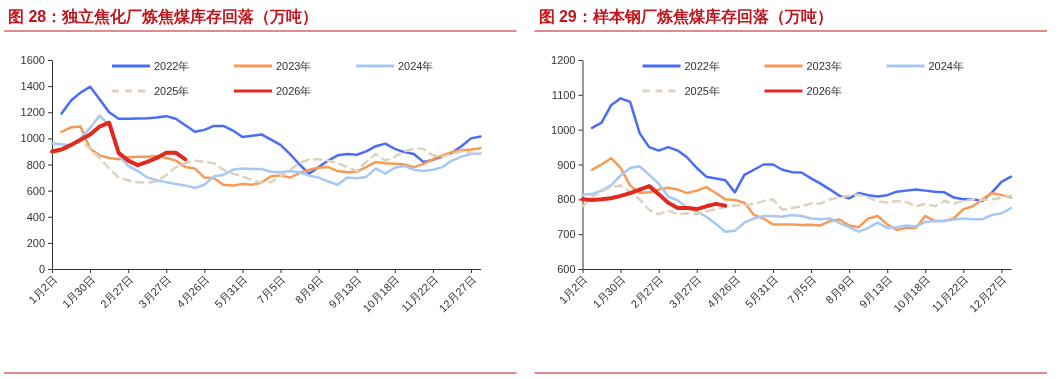  I want to click on y-tick-label: 1400, so click(32, 86).